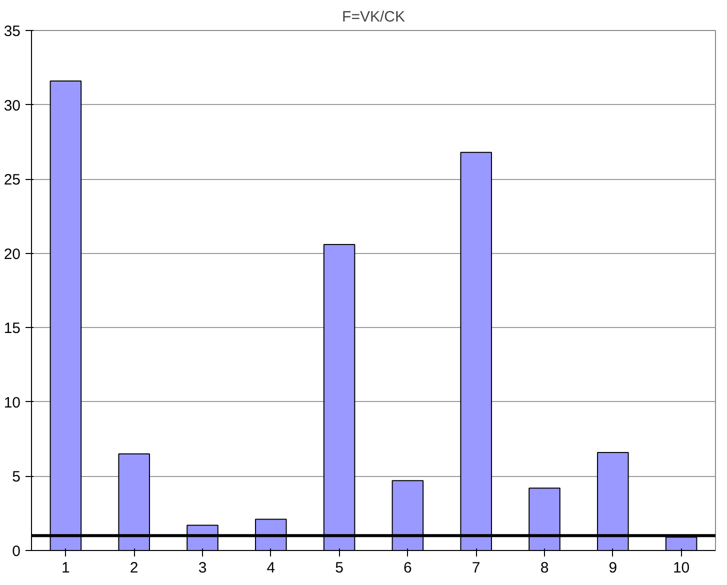 The height and width of the screenshot is (585, 727). What do you see at coordinates (12, 31) in the screenshot?
I see `y-tick-label: 35` at bounding box center [12, 31].